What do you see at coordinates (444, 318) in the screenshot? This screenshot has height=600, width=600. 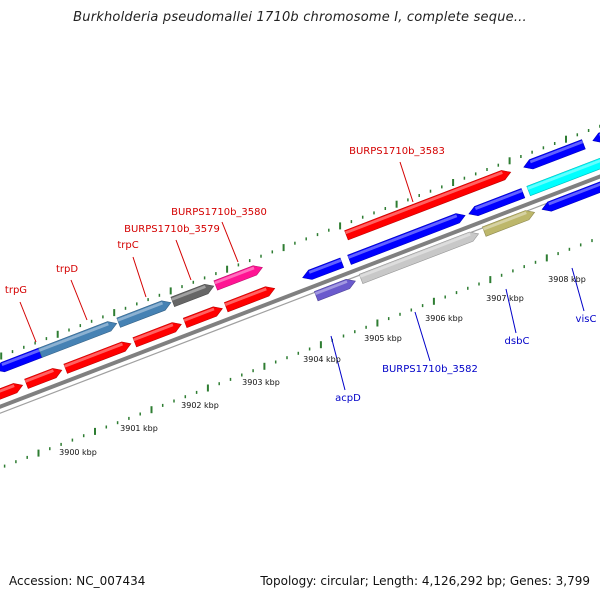 I see `scale-label-3906: 3906 kbp` at bounding box center [444, 318].